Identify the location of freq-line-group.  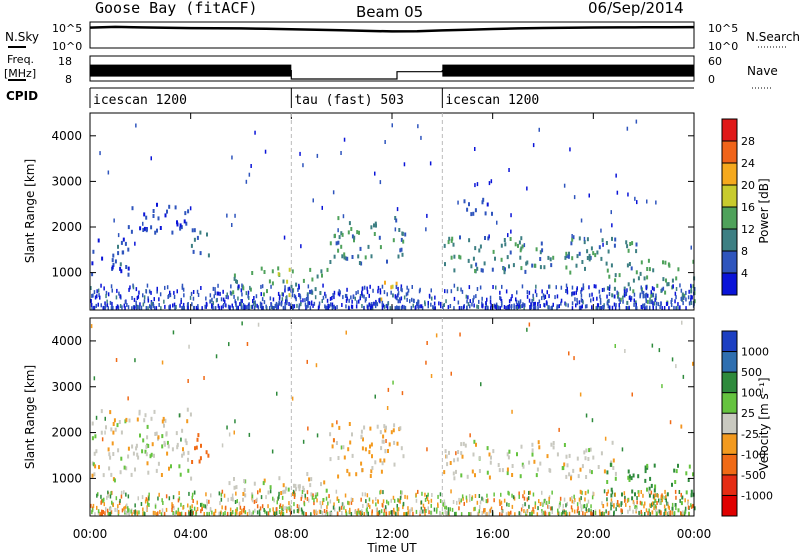
(392, 72).